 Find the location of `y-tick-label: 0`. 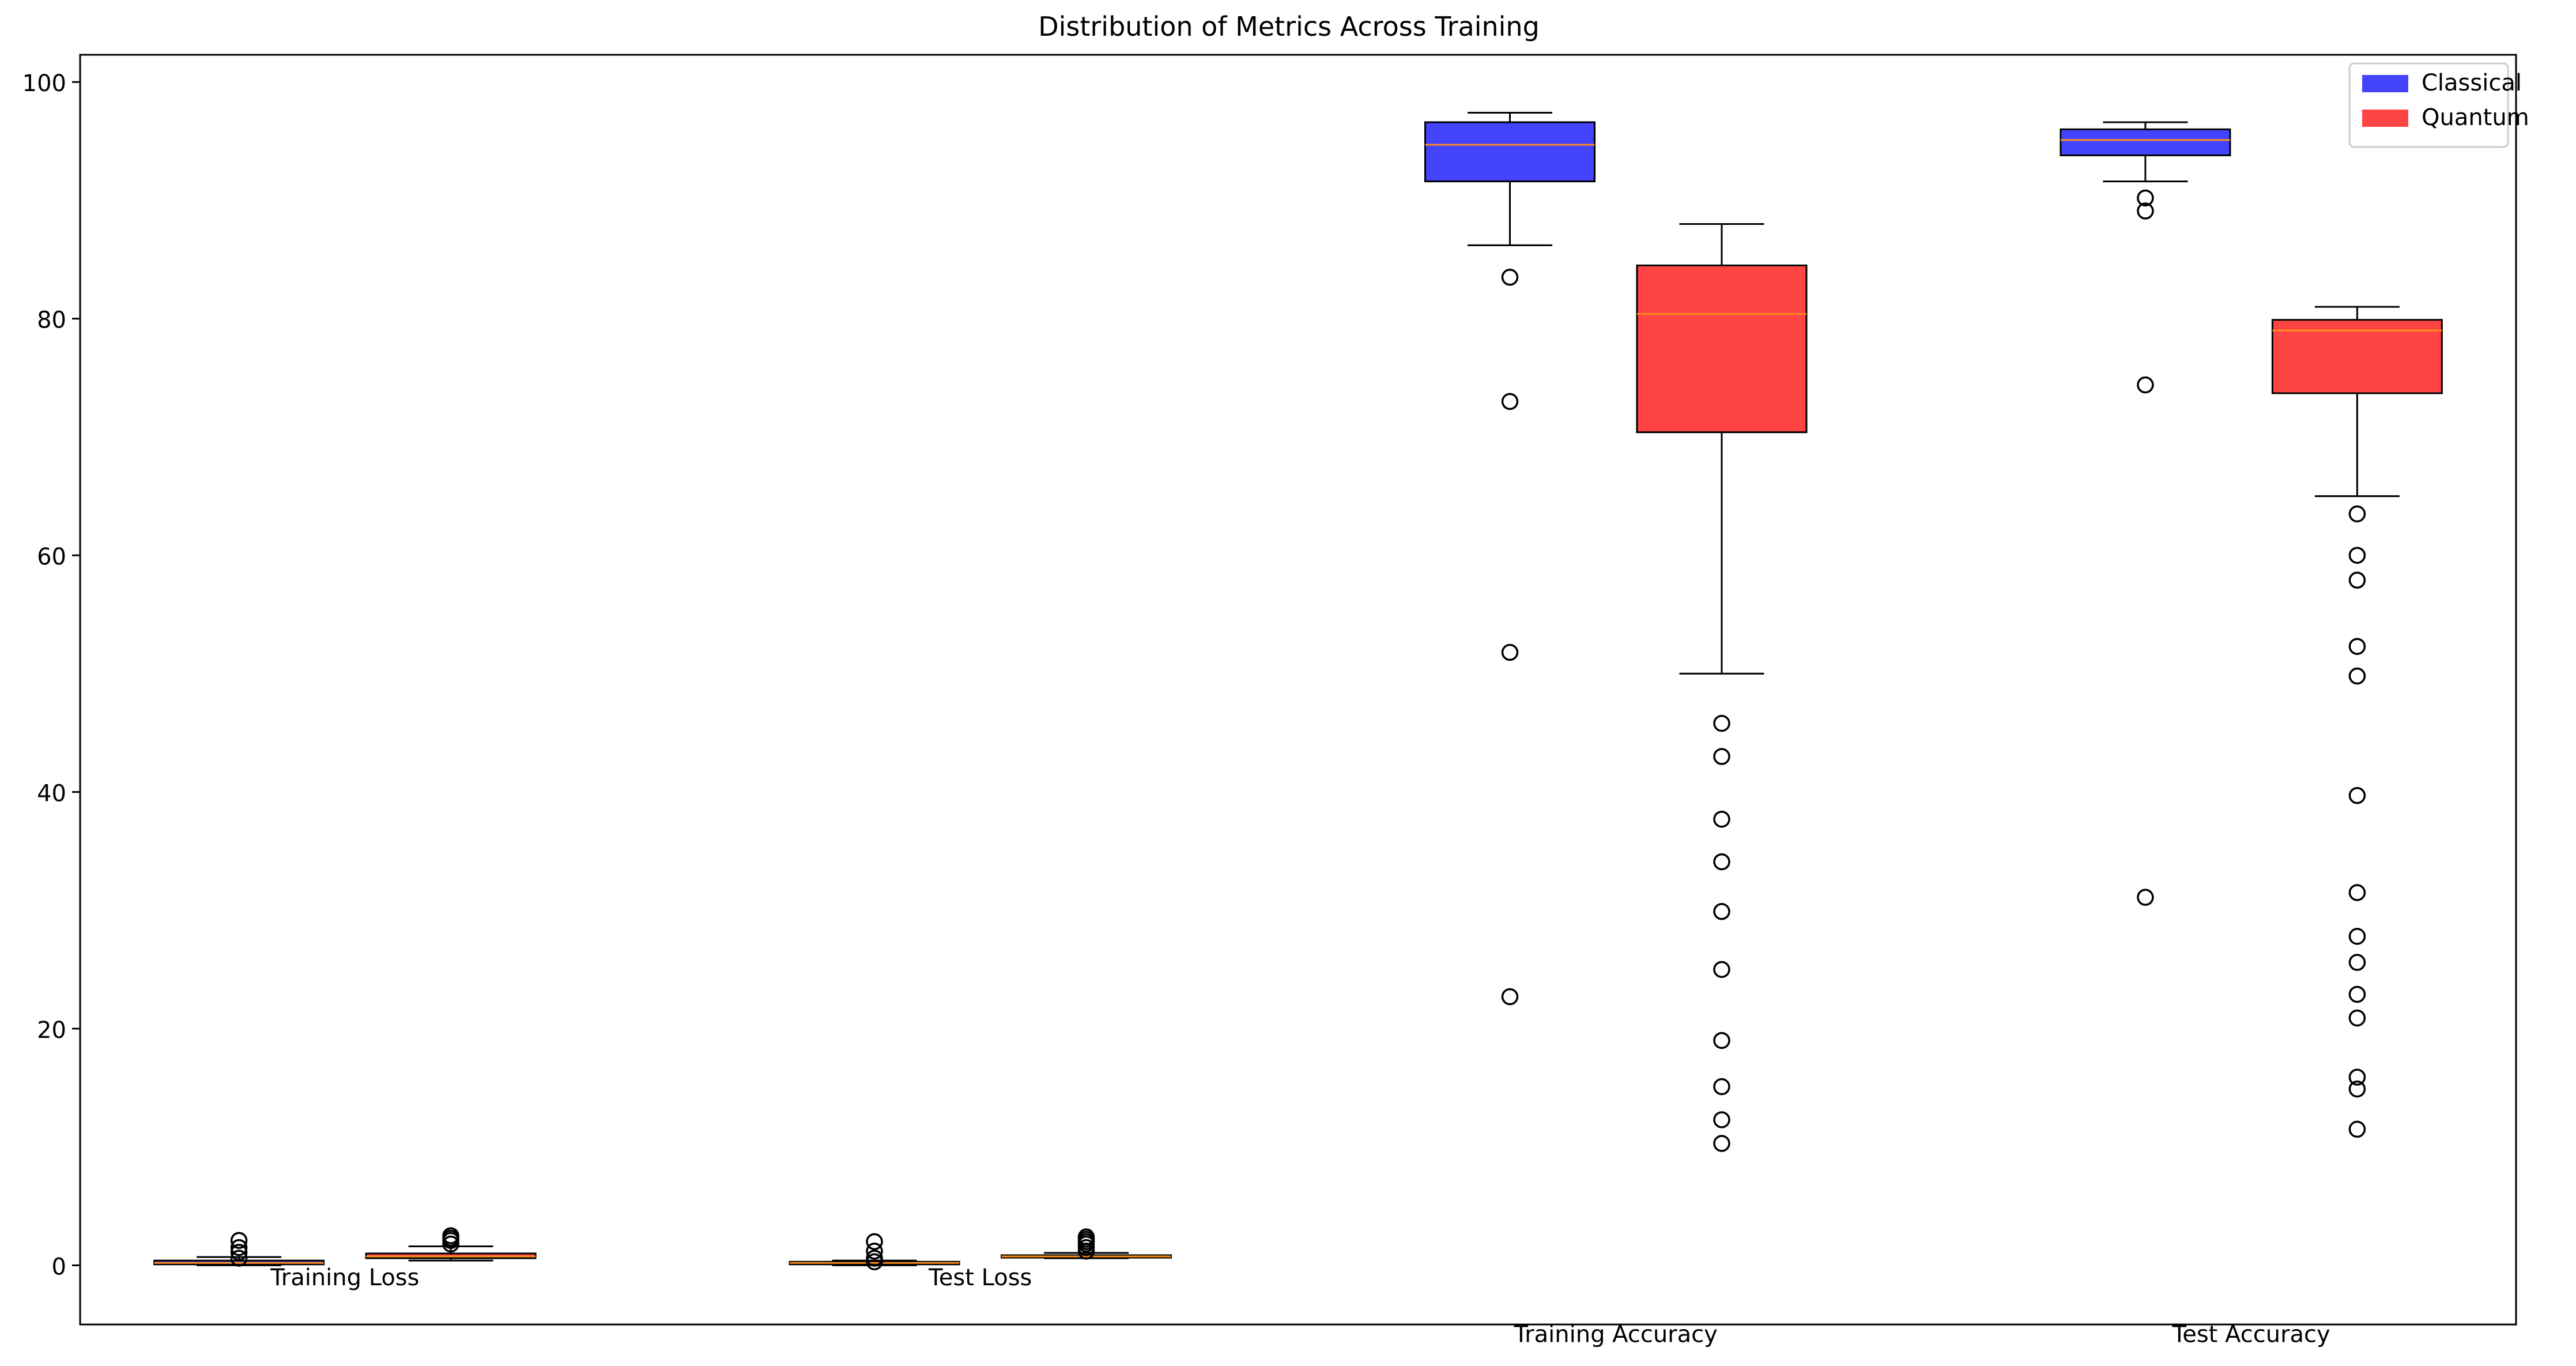

y-tick-label: 0 is located at coordinates (59, 1267).